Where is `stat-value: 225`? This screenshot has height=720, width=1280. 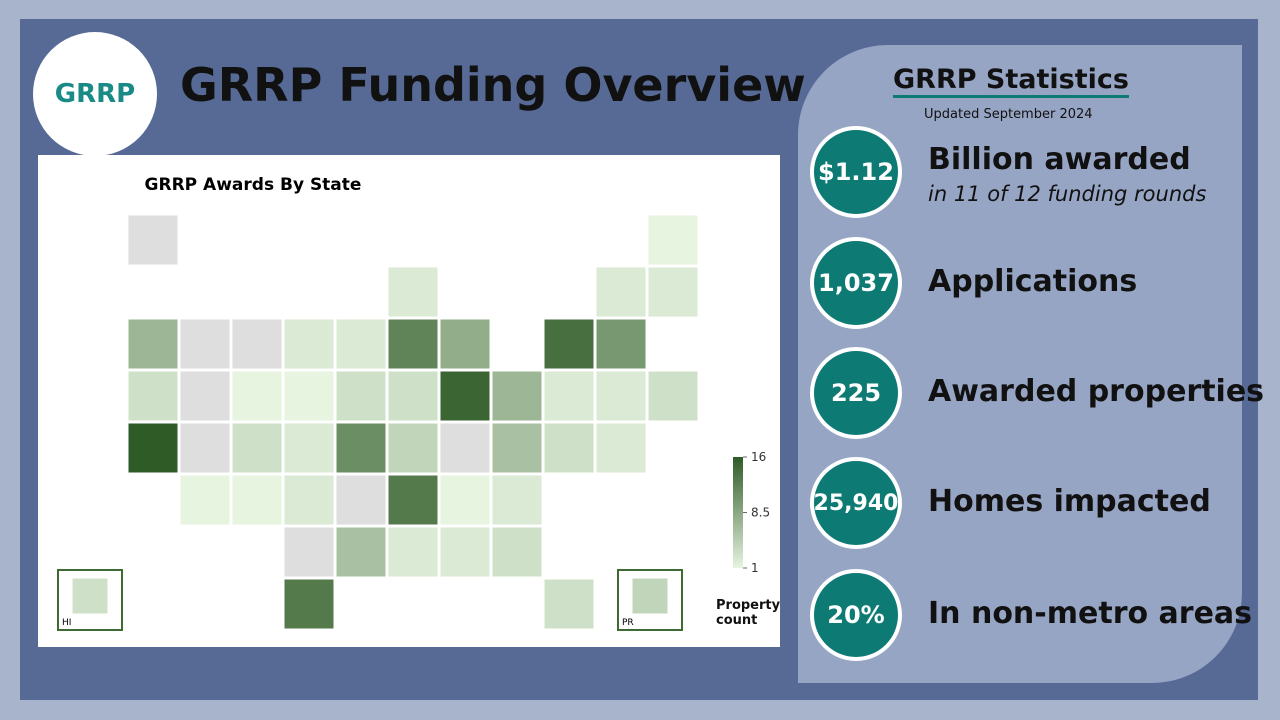
stat-value: 225 is located at coordinates (856, 393).